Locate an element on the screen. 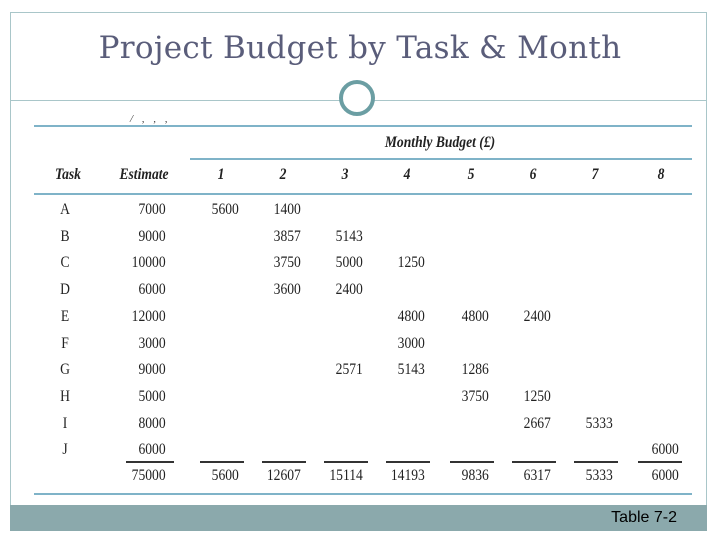 The height and width of the screenshot is (540, 720). column-header: Estimate is located at coordinates (144, 174).